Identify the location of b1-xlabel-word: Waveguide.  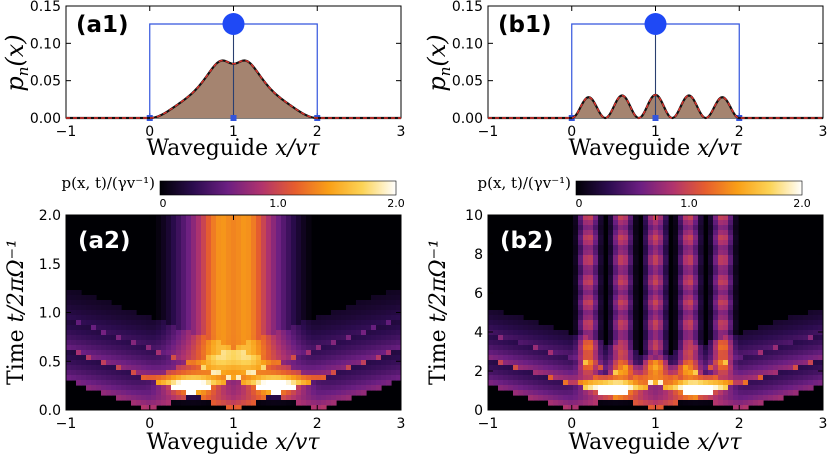
(632, 148).